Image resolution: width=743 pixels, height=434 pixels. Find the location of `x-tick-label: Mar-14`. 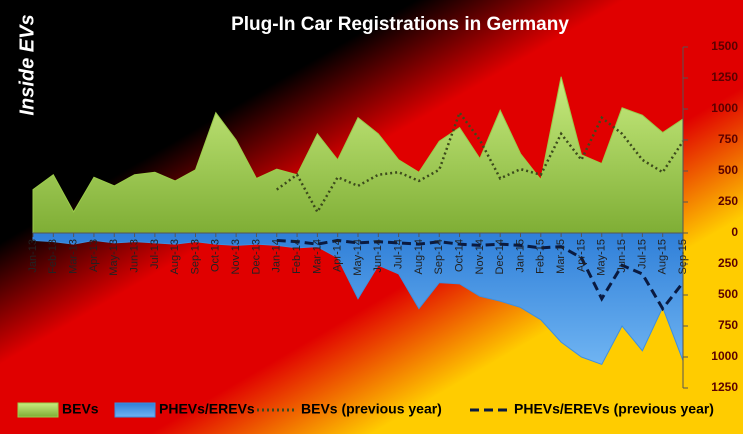

x-tick-label: Mar-14 is located at coordinates (317, 256).